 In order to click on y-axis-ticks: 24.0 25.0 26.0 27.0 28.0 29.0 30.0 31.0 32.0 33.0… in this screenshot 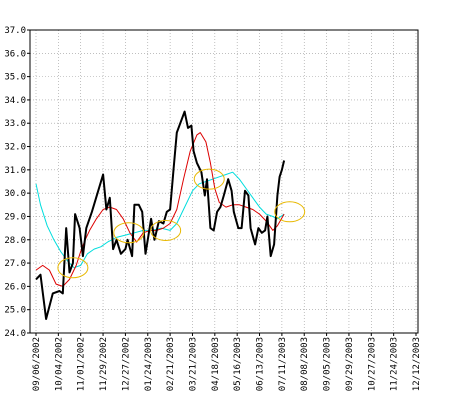, I will do `click(17, 182)`.